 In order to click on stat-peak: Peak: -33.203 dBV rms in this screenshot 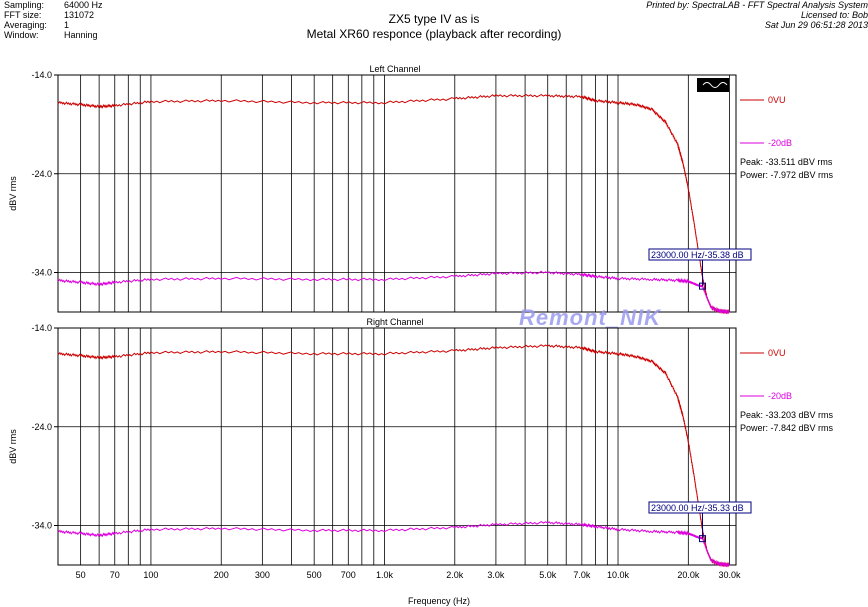, I will do `click(787, 415)`.